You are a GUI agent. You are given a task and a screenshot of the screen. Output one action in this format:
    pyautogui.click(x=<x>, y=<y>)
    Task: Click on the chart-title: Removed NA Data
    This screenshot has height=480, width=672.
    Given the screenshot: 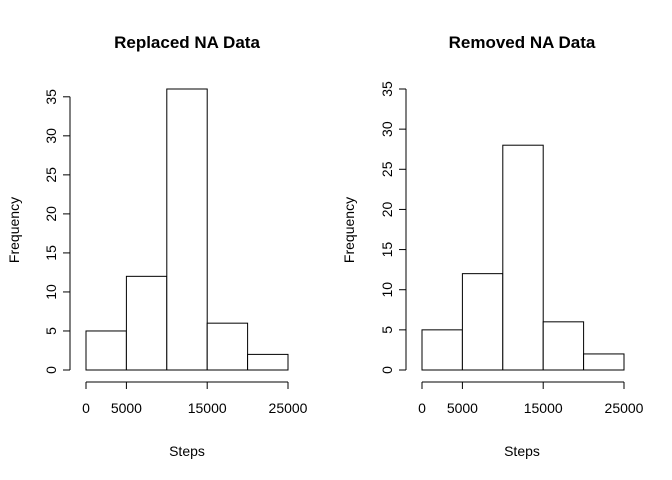 What is the action you would take?
    pyautogui.click(x=522, y=42)
    